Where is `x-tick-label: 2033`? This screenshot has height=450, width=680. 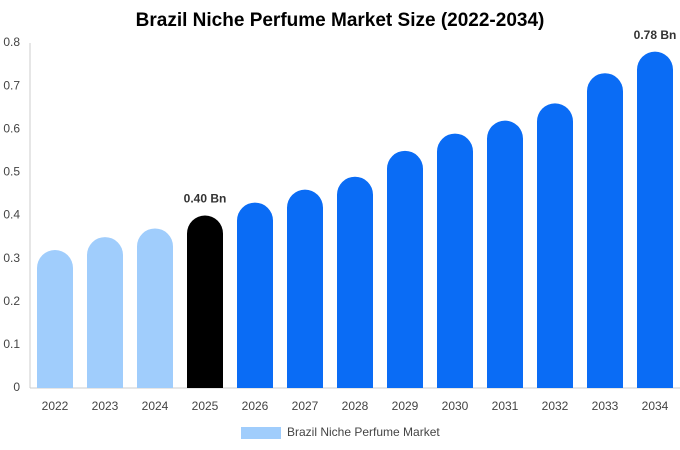 x-tick-label: 2033 is located at coordinates (605, 406).